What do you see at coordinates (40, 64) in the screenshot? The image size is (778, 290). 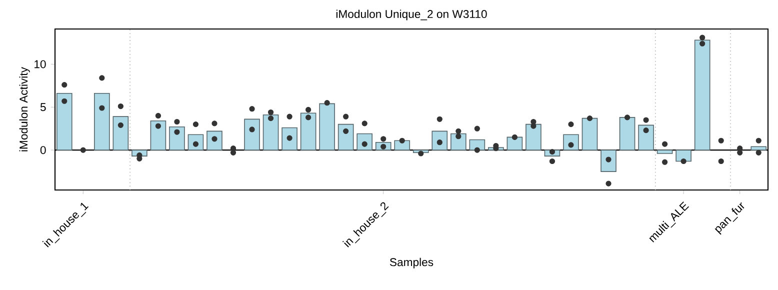 I see `y-tick-label: 10` at bounding box center [40, 64].